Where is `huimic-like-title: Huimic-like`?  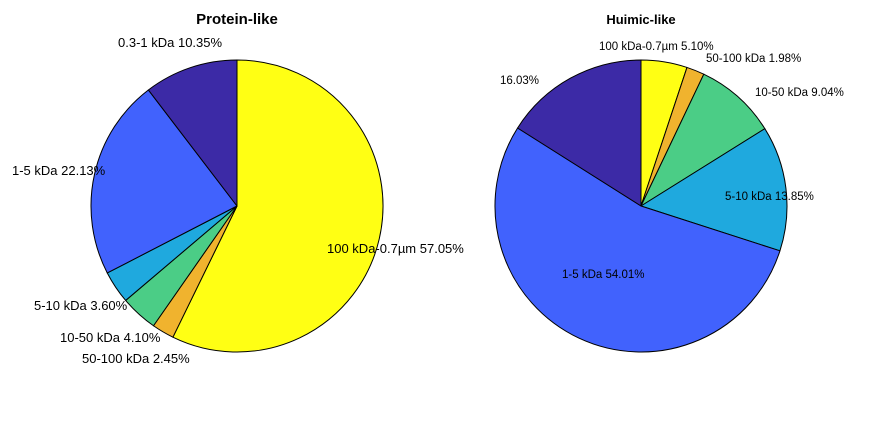 huimic-like-title: Huimic-like is located at coordinates (640, 19).